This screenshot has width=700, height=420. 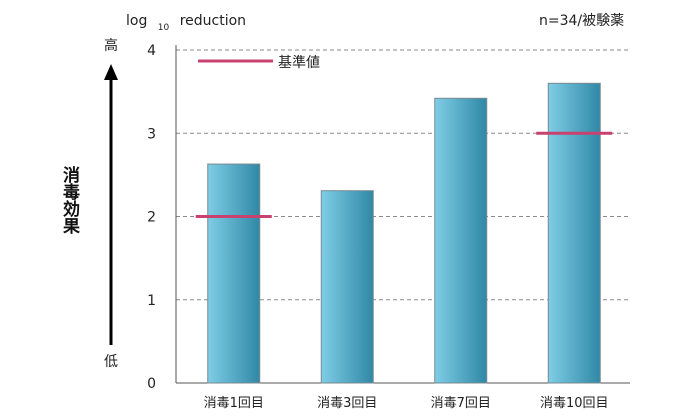 I want to click on effect-low-label: 低, so click(x=111, y=362).